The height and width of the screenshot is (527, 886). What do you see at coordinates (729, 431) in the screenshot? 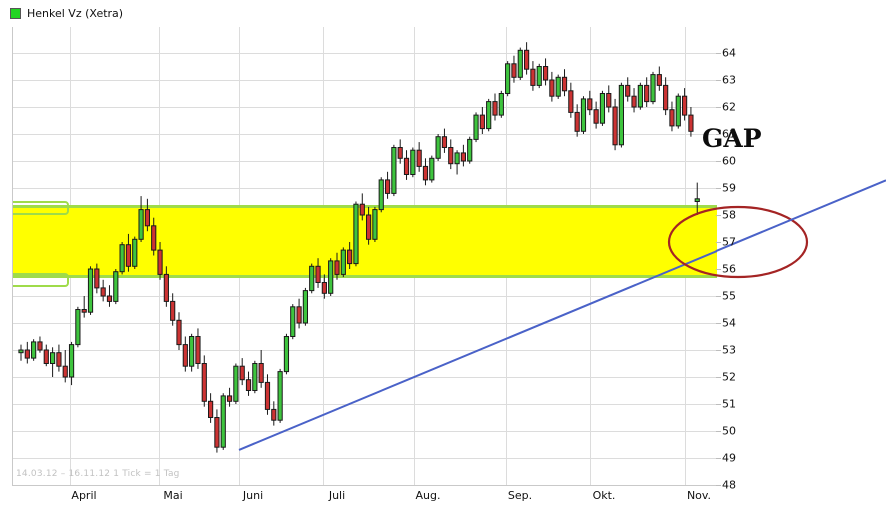
I see `y-axis-label: 50` at bounding box center [729, 431].